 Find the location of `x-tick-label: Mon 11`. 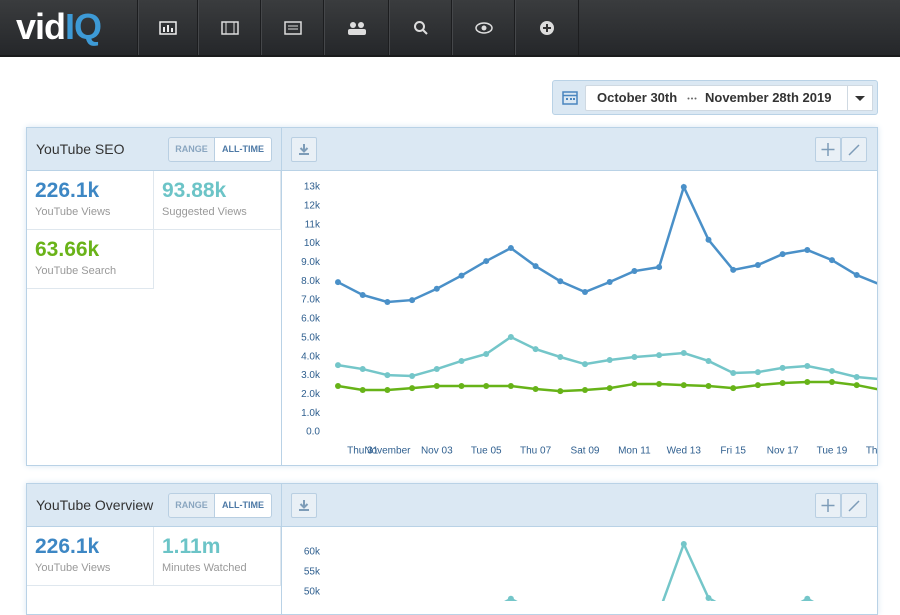

x-tick-label: Mon 11 is located at coordinates (634, 451).